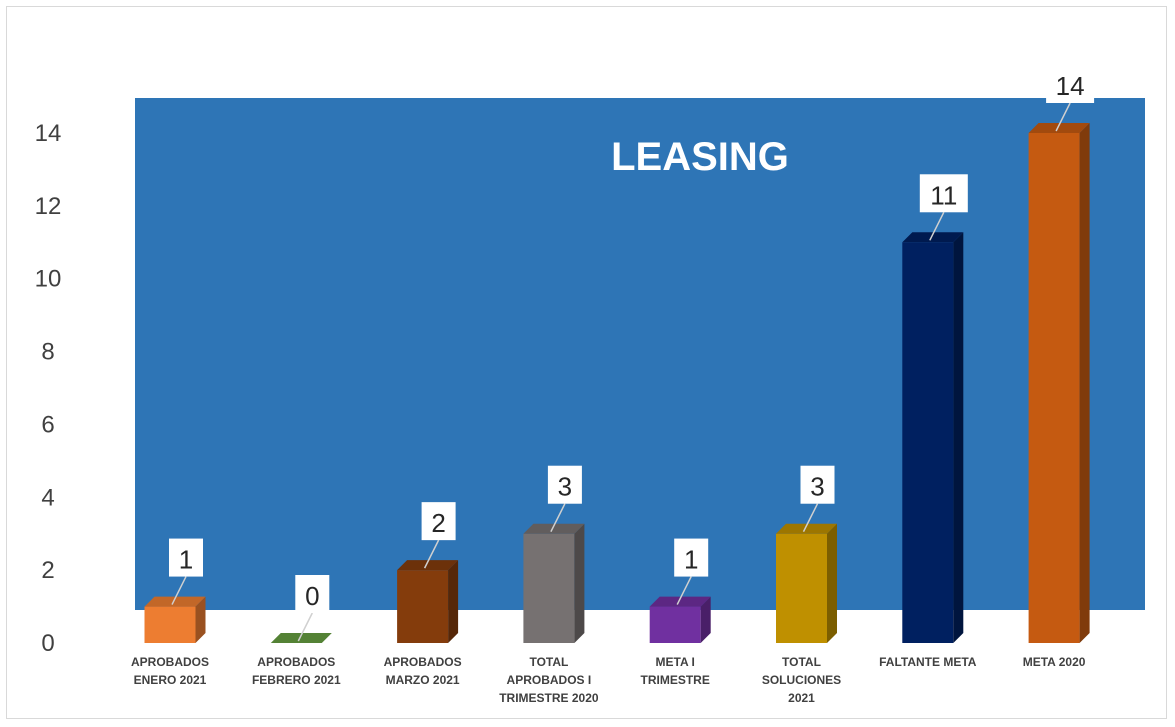 The width and height of the screenshot is (1175, 727). Describe the element at coordinates (47, 497) in the screenshot. I see `y-tick-label: 4` at that location.